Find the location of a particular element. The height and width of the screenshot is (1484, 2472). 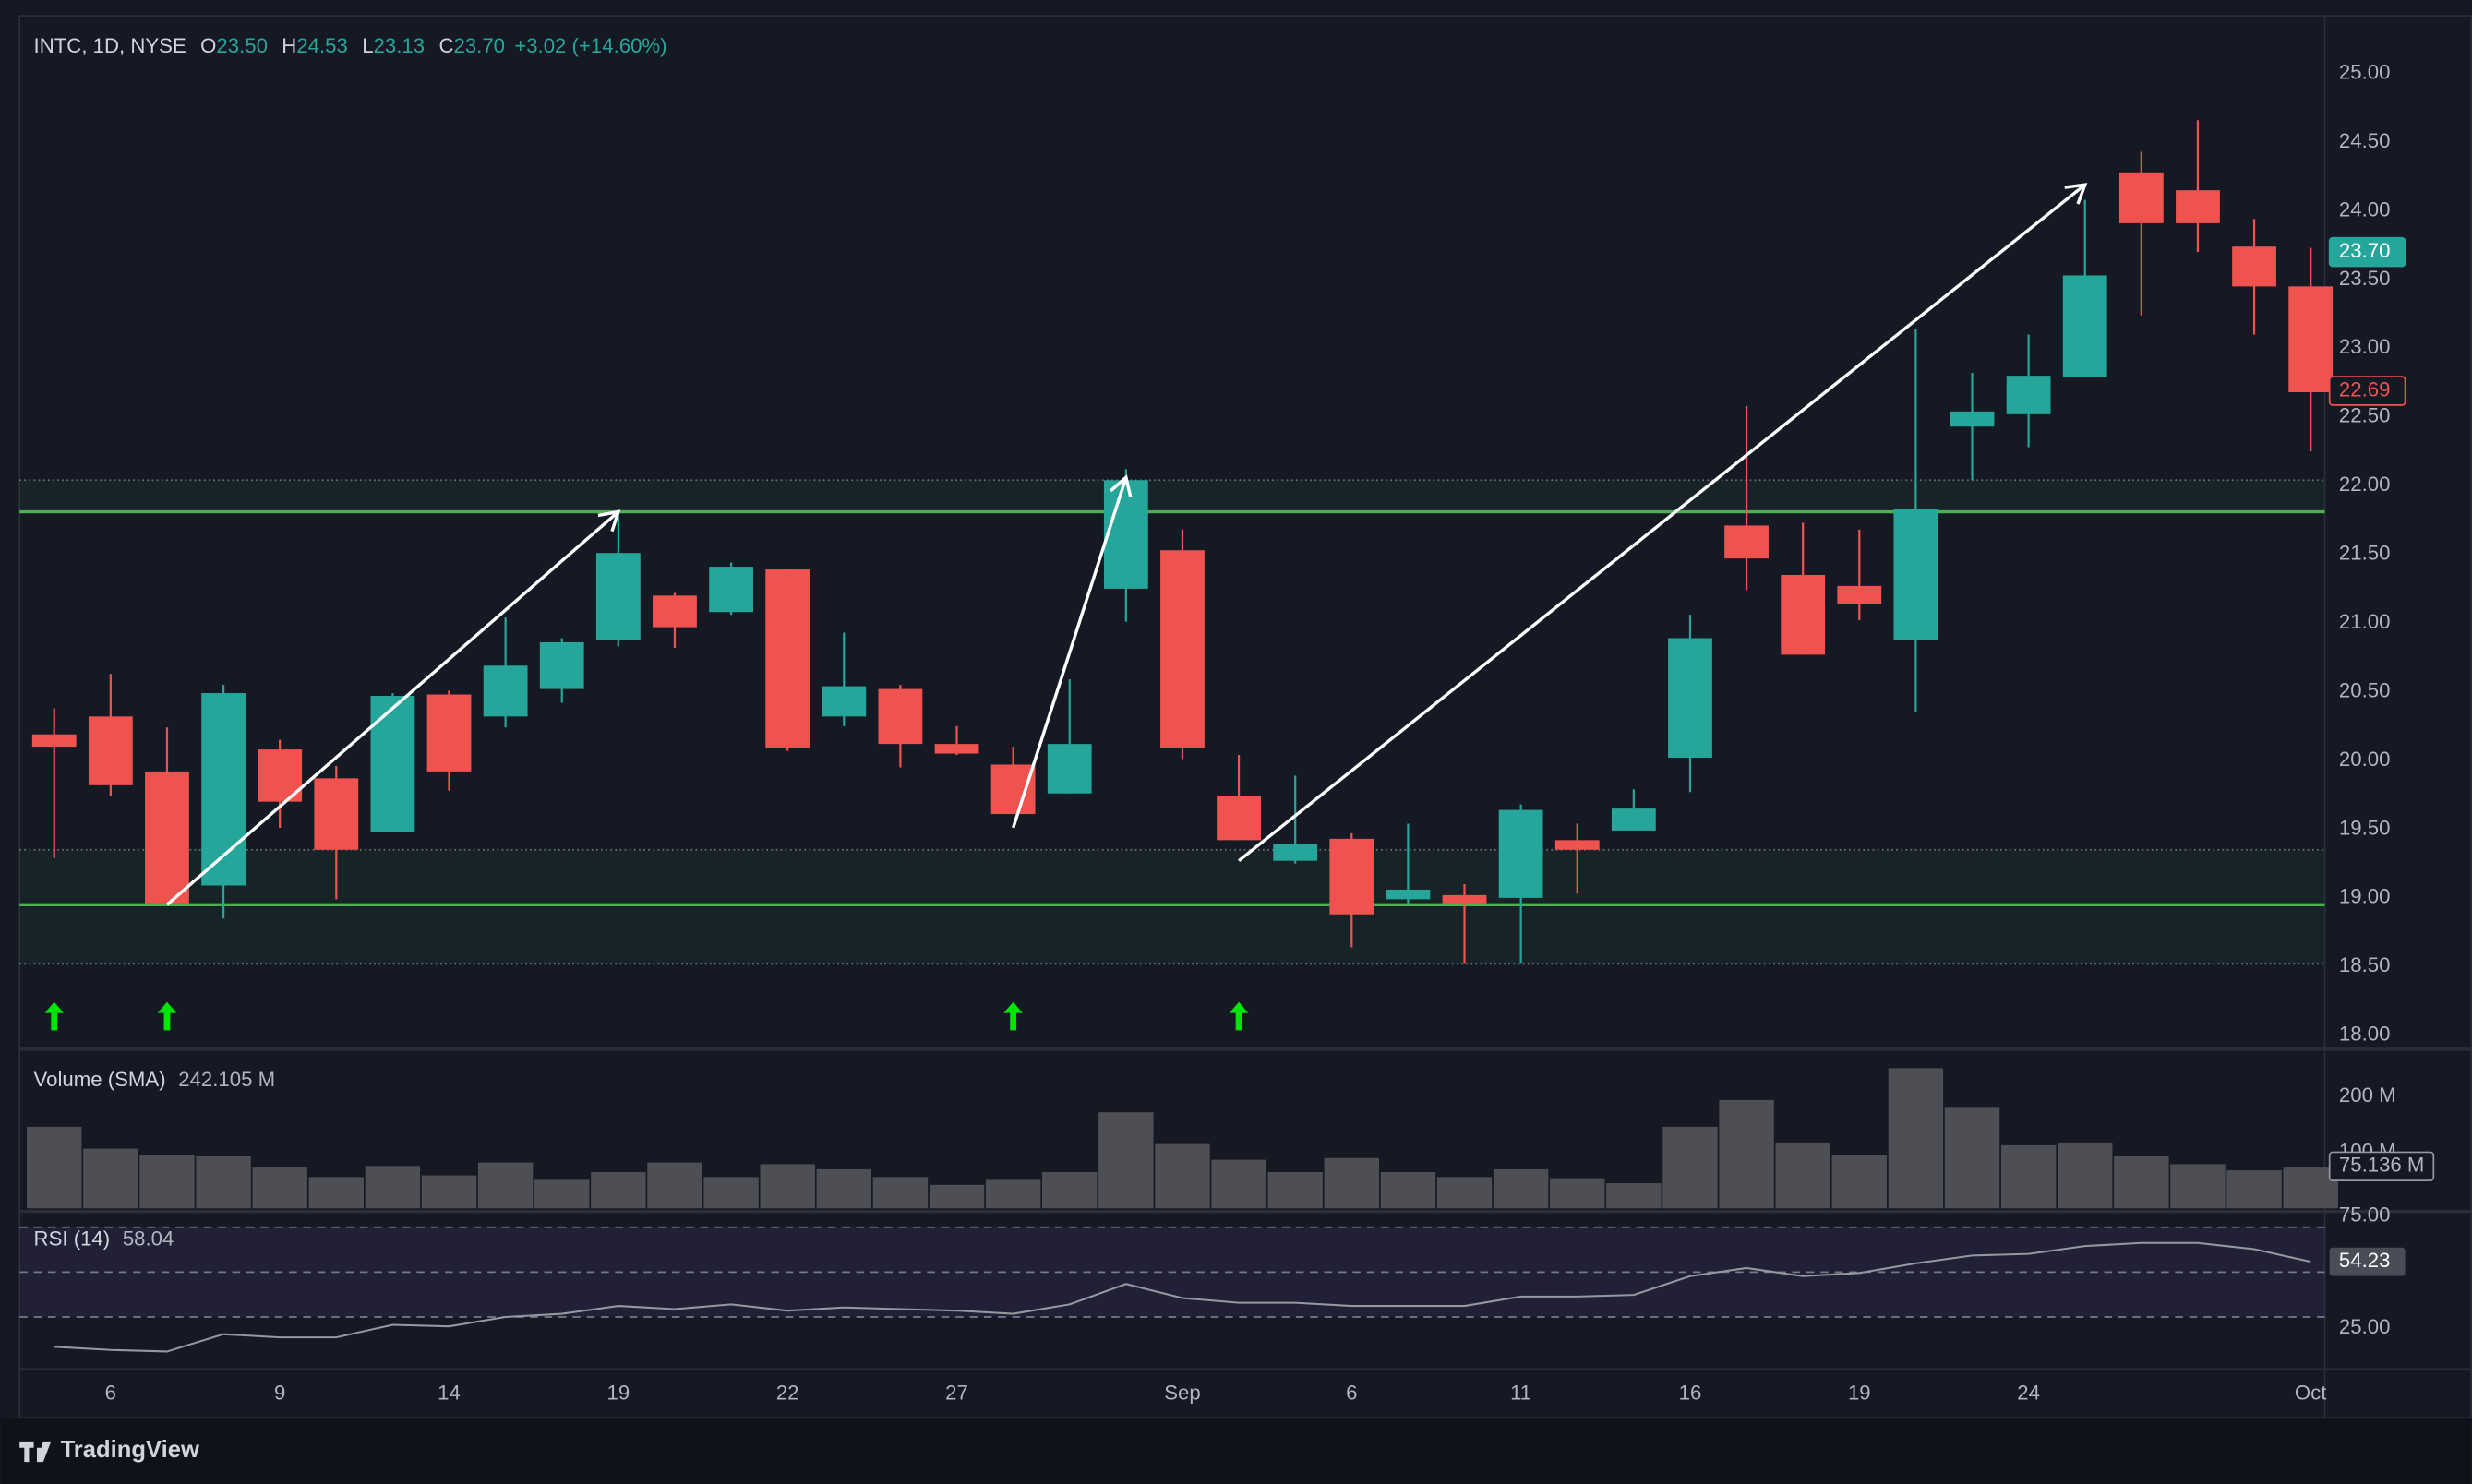

price-tick-label: 18.00 is located at coordinates (2365, 1034).